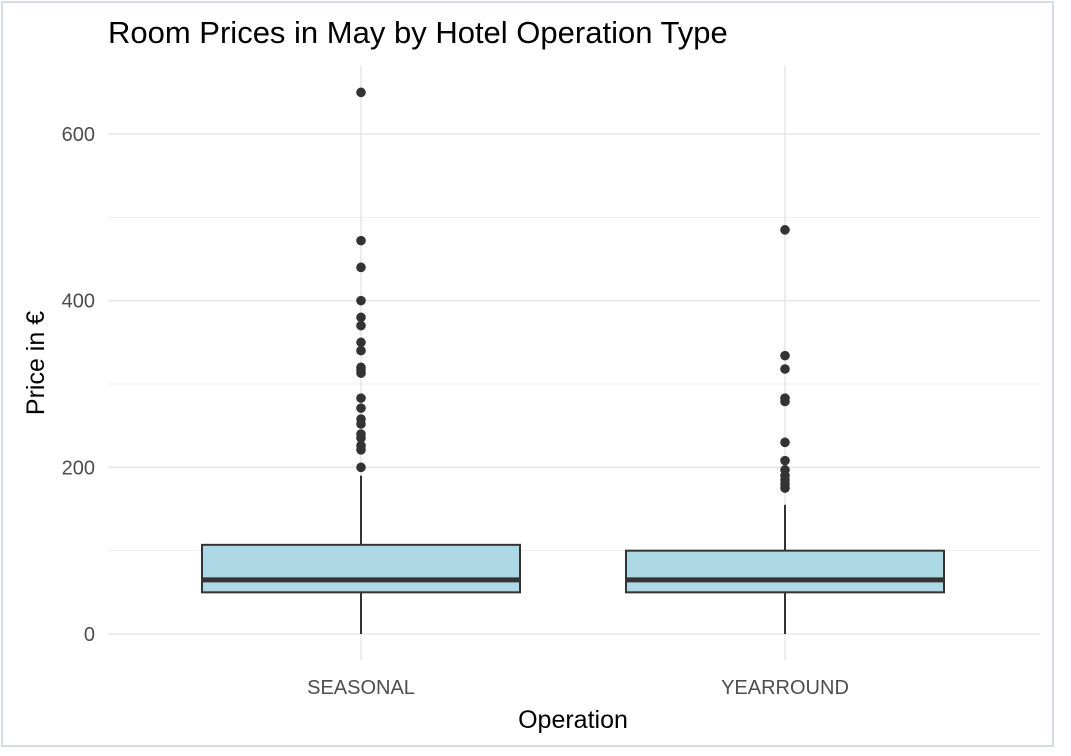  What do you see at coordinates (361, 688) in the screenshot?
I see `x-tick-label: SEASONAL` at bounding box center [361, 688].